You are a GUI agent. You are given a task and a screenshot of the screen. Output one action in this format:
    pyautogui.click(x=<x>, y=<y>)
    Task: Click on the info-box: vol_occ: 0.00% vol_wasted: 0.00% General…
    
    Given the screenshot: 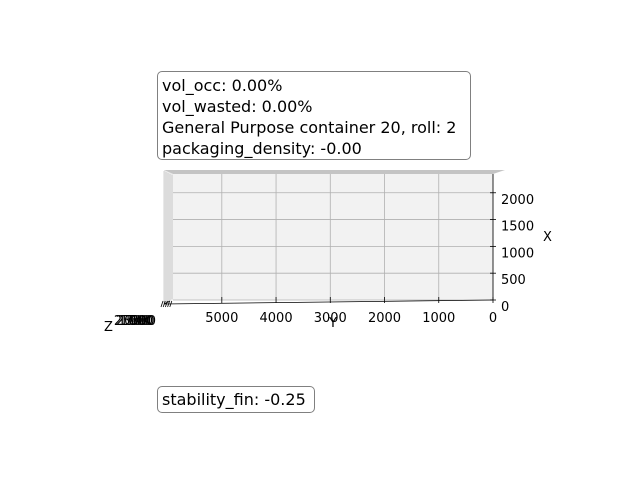 What is the action you would take?
    pyautogui.click(x=314, y=115)
    